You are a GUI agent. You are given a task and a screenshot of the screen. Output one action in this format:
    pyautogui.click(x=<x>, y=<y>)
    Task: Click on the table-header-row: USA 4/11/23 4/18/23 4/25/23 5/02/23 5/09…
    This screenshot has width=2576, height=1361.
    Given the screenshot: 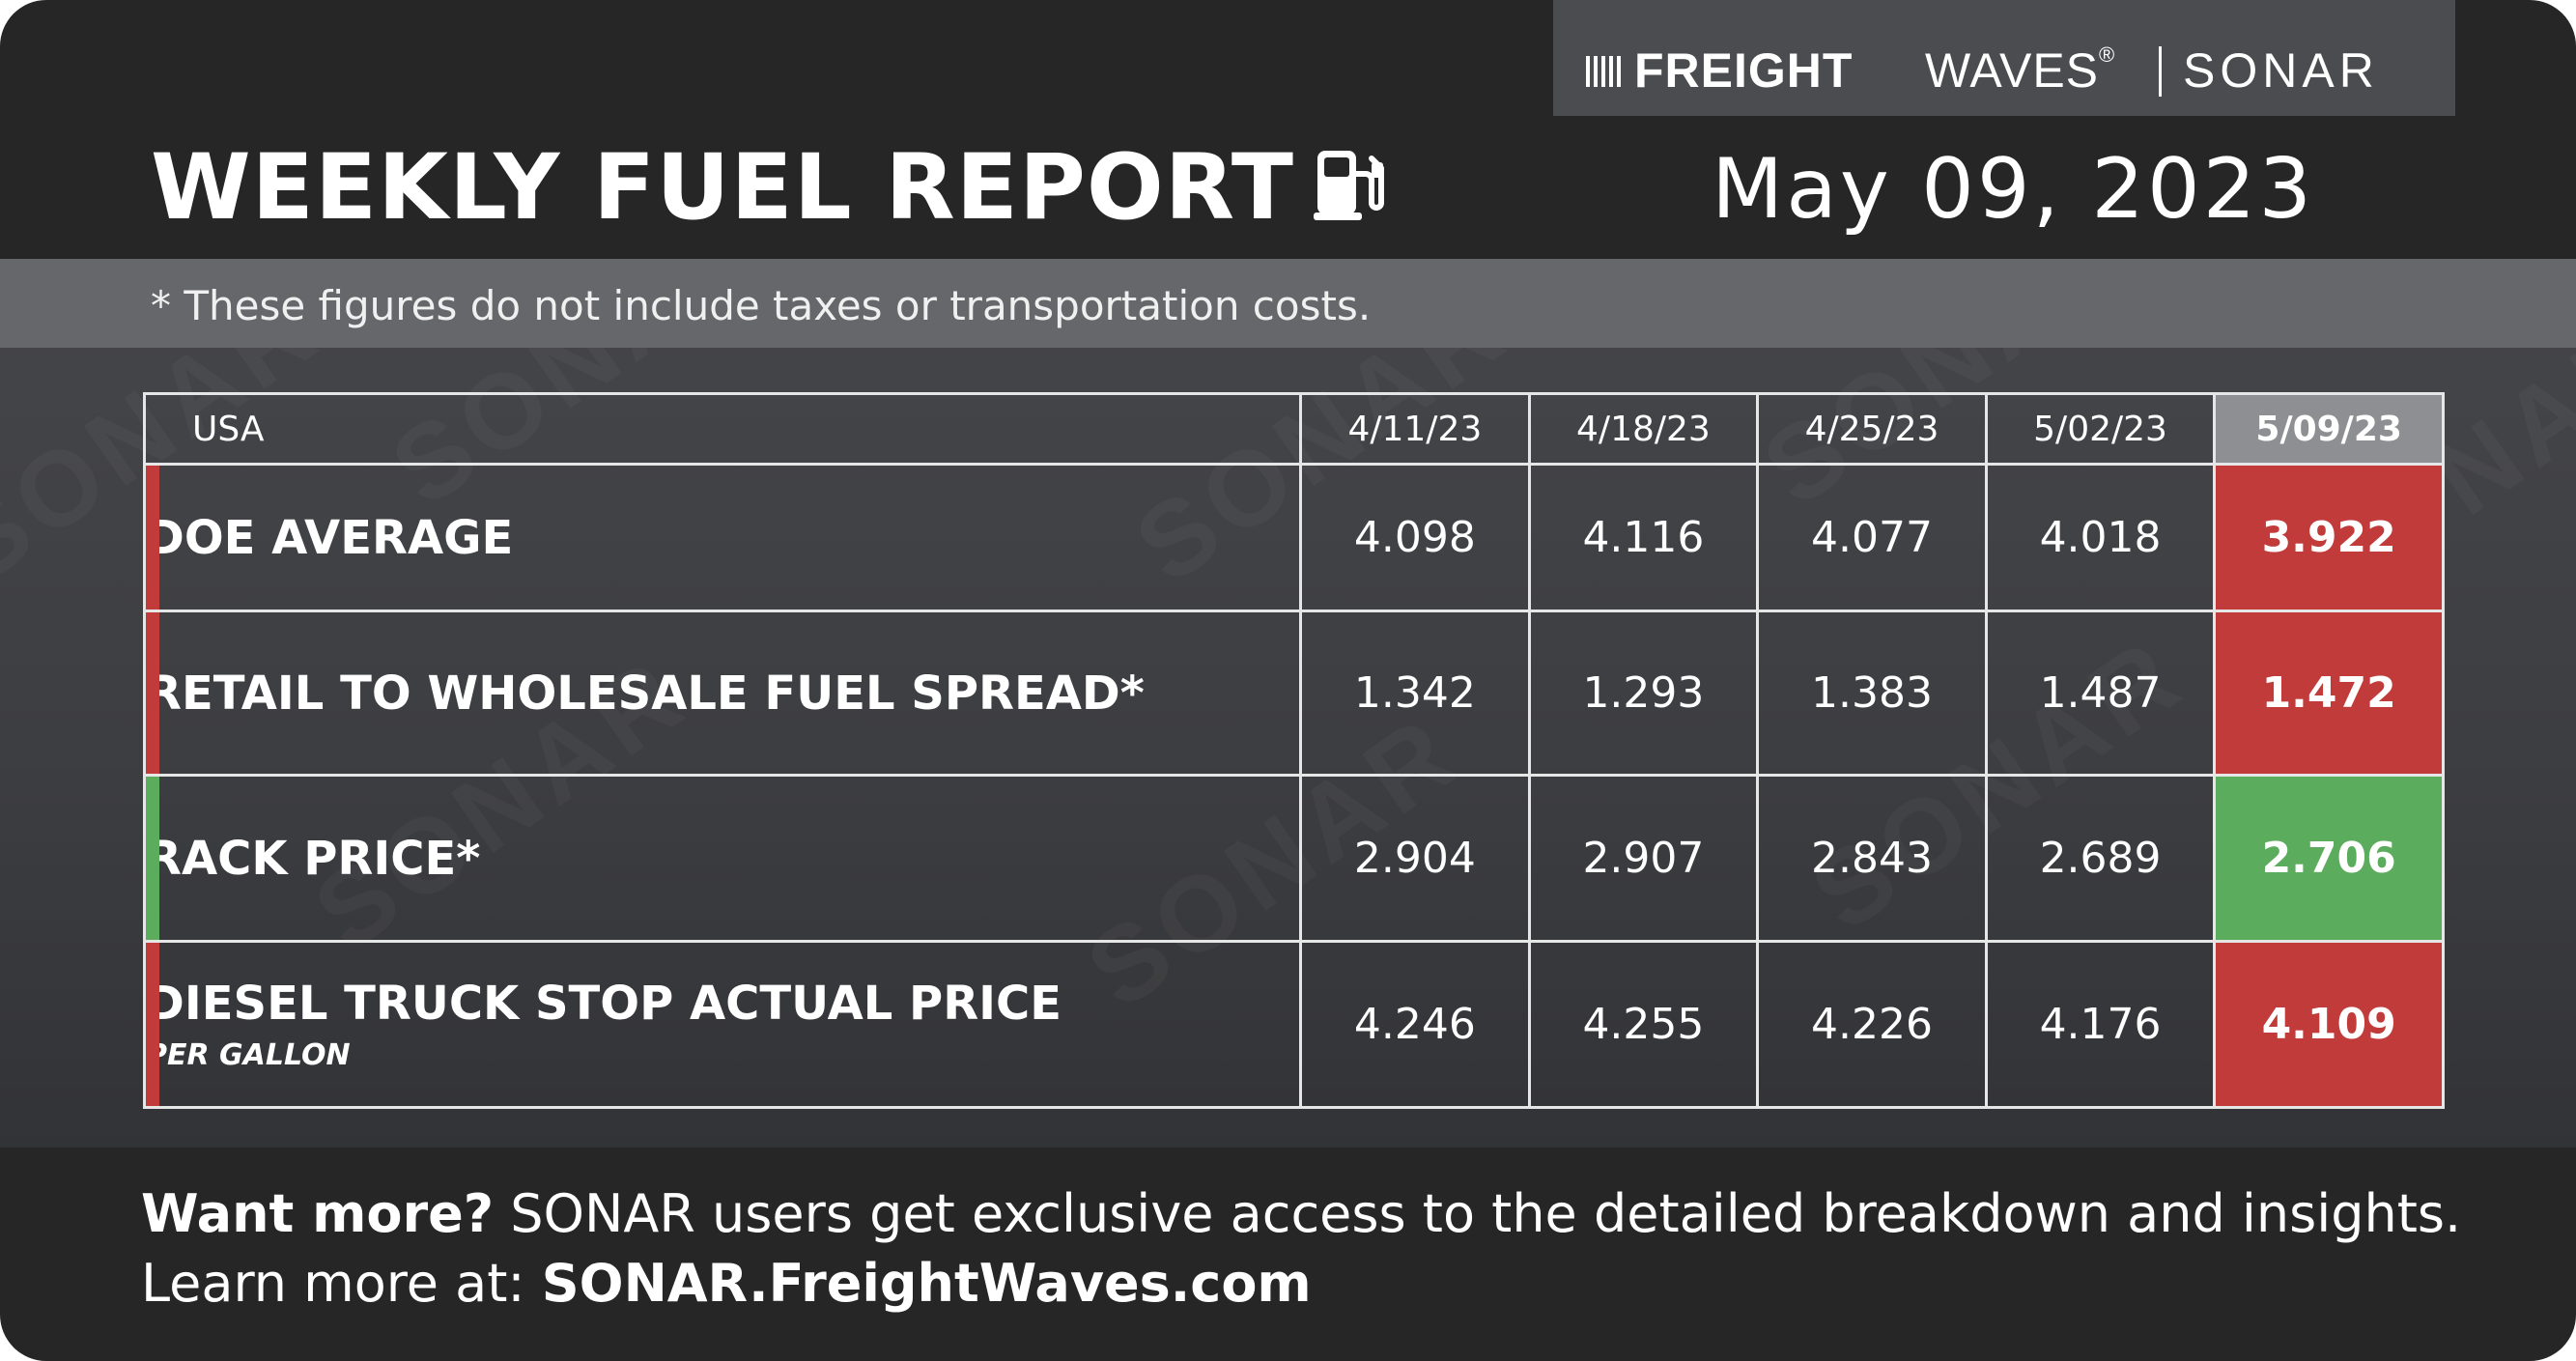 What is the action you would take?
    pyautogui.click(x=1293, y=429)
    